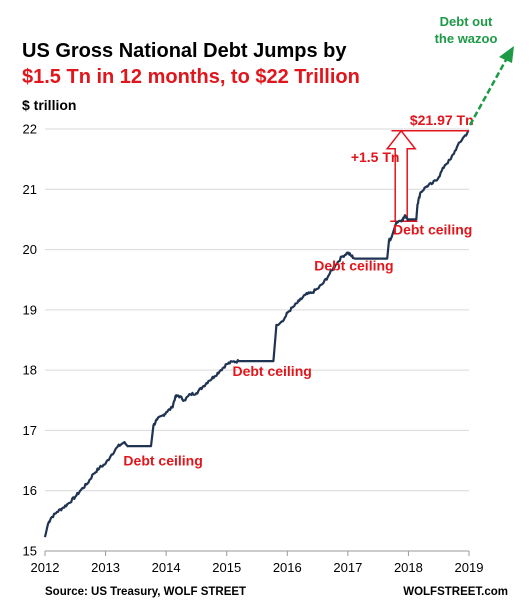 Image resolution: width=530 pixels, height=615 pixels. I want to click on y-tick-label-21: 21, so click(30, 189).